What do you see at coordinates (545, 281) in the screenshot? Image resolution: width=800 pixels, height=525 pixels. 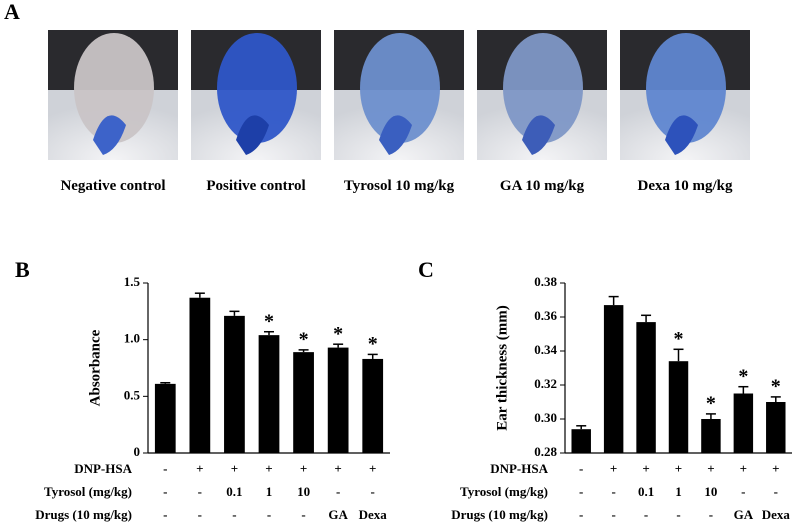 I see `y-tick-label: 0.38` at bounding box center [545, 281].